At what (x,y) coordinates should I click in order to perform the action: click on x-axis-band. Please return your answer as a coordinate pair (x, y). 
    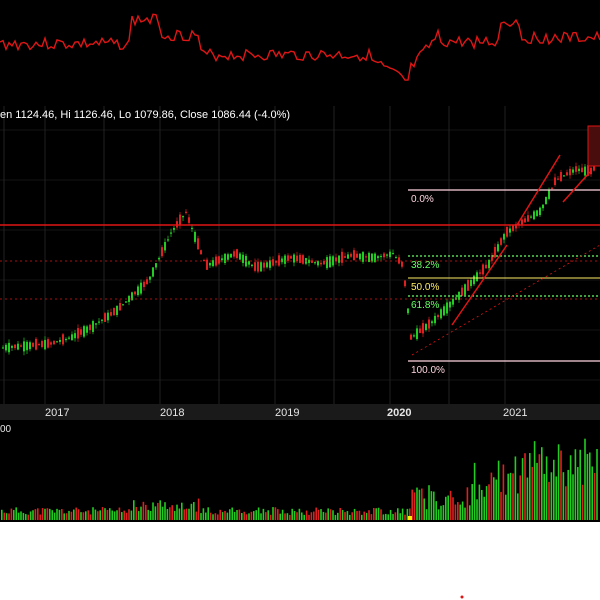
    Looking at the image, I should click on (300, 412).